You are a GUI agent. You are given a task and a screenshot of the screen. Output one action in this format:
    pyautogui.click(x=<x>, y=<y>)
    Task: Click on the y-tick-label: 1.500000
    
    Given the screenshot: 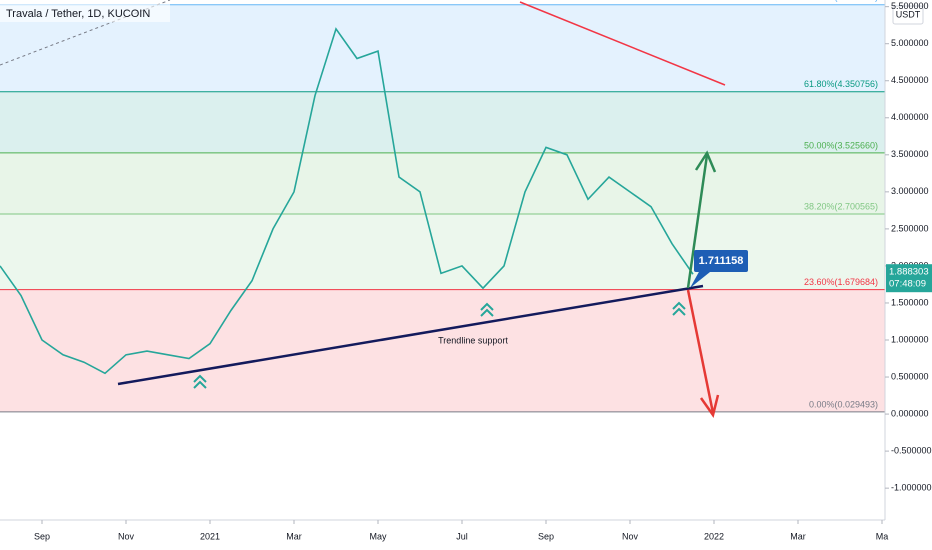 What is the action you would take?
    pyautogui.click(x=910, y=302)
    